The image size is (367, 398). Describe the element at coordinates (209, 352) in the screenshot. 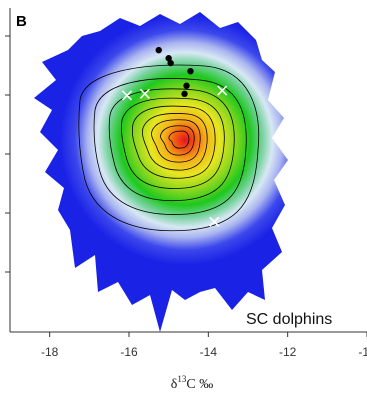

I see `x-tick-label: -14` at that location.